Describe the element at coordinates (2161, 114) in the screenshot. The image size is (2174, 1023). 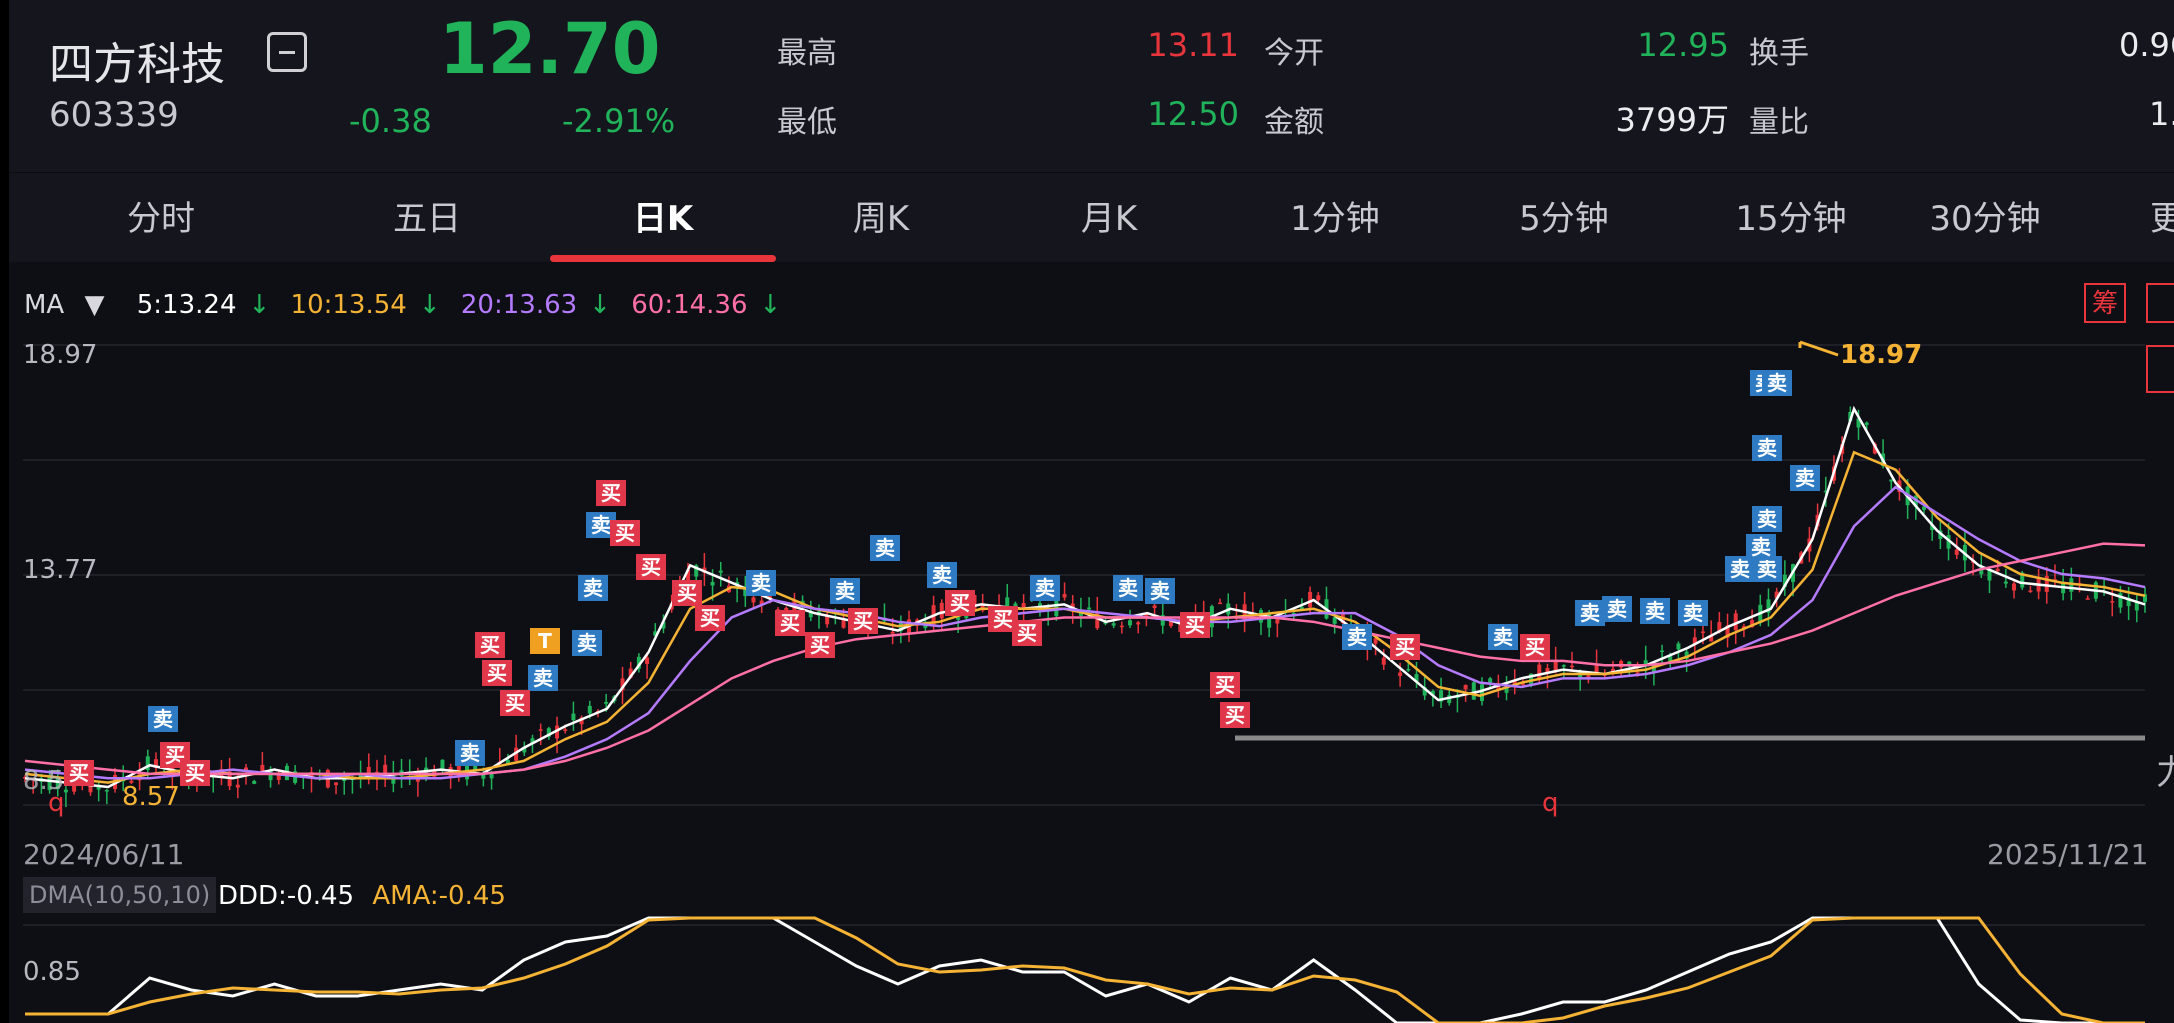
I see `quote-value-volume-ratio: 1.` at that location.